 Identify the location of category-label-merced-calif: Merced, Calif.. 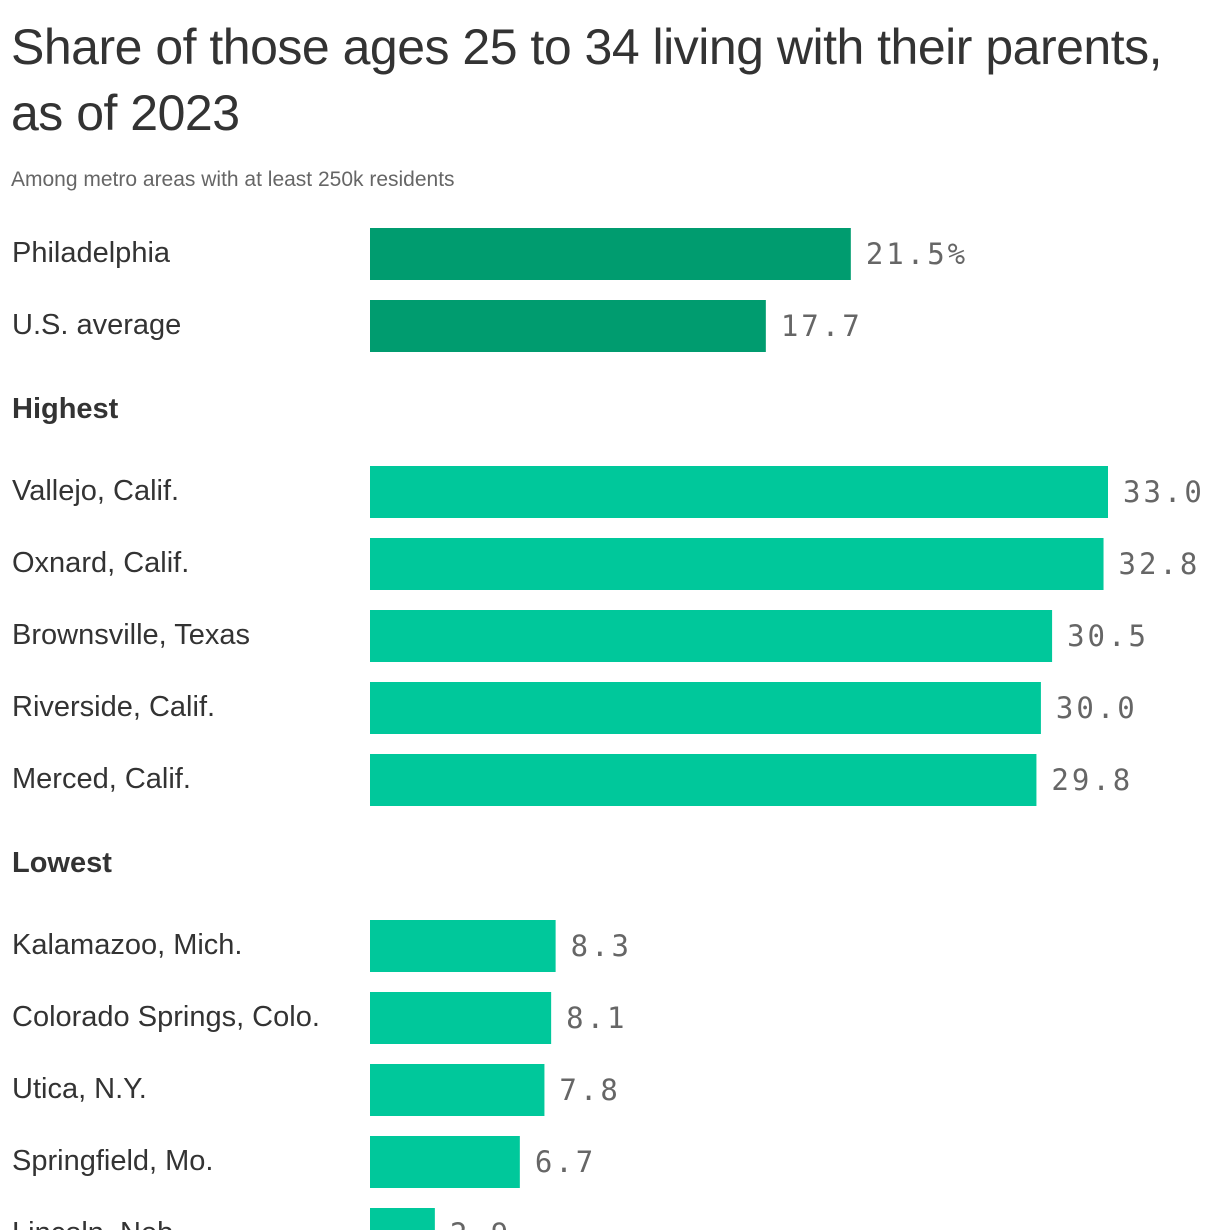
(101, 779).